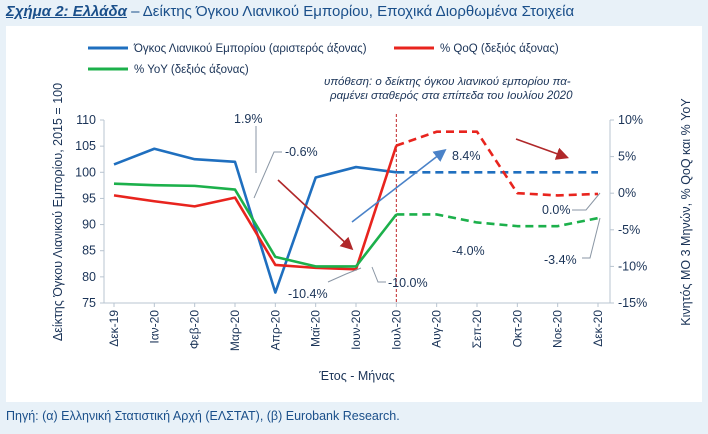 This screenshot has height=434, width=708. Describe the element at coordinates (560, 260) in the screenshot. I see `data-label-minus-3-4: -3.4%` at that location.